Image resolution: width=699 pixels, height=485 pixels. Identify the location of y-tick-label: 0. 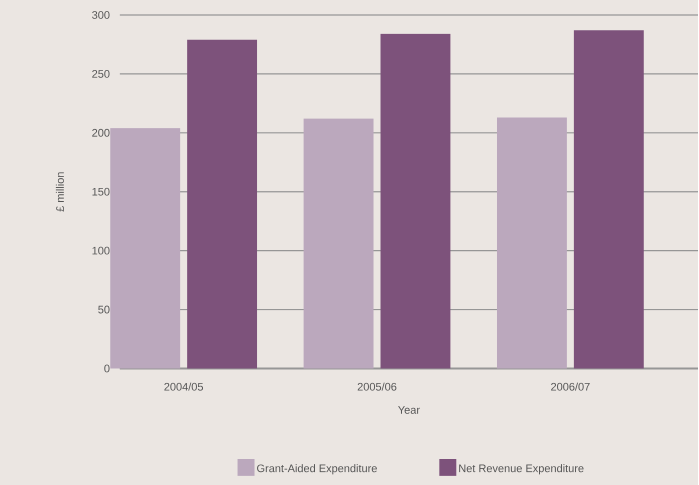
(107, 368).